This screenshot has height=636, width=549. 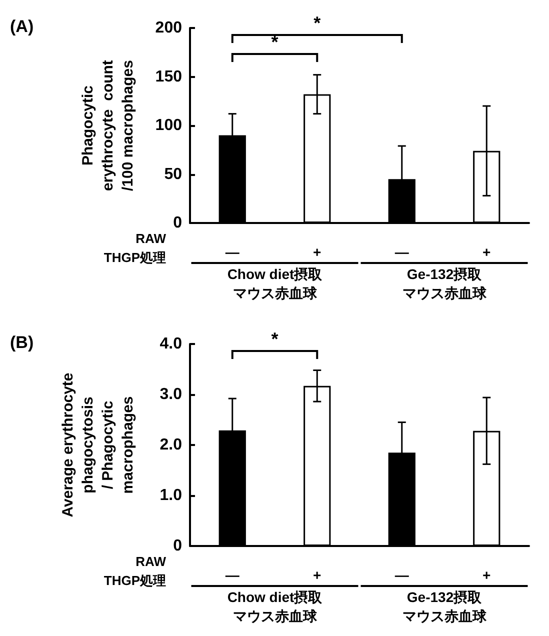 What do you see at coordinates (22, 26) in the screenshot?
I see `text: (A)` at bounding box center [22, 26].